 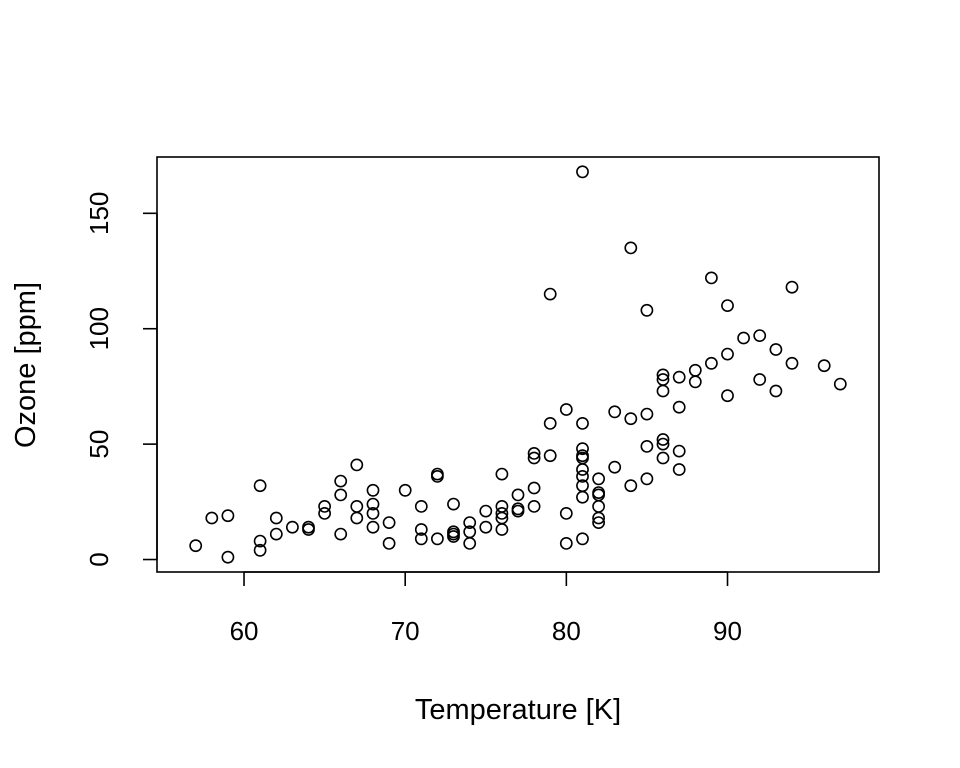 What do you see at coordinates (518, 710) in the screenshot?
I see `x-axis-title: Temperature [K]` at bounding box center [518, 710].